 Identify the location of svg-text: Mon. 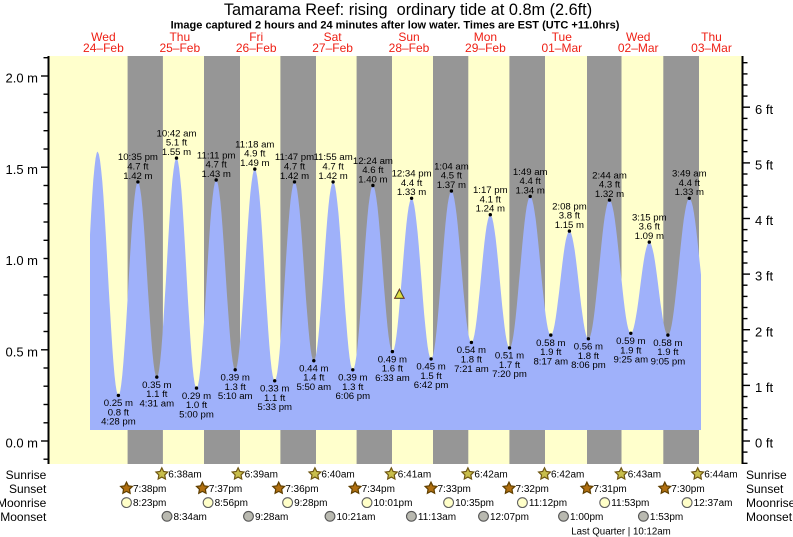
(485, 37).